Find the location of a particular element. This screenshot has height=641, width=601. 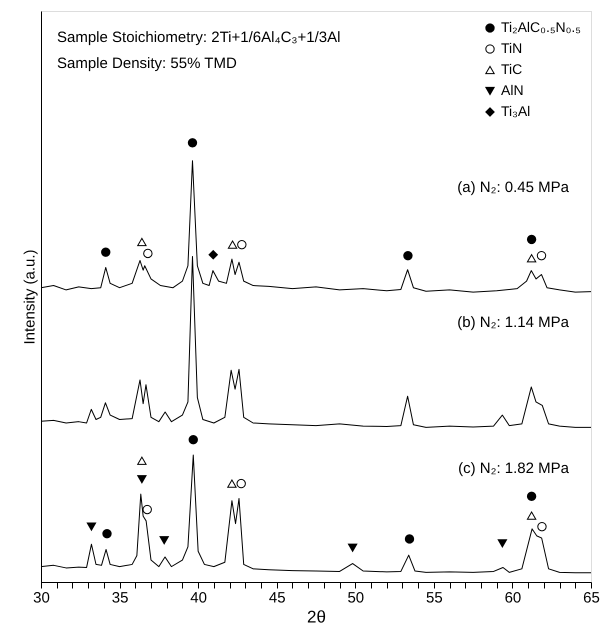

legend-label: Ti₂AlC₀.₅N₀.₅ is located at coordinates (541, 27).